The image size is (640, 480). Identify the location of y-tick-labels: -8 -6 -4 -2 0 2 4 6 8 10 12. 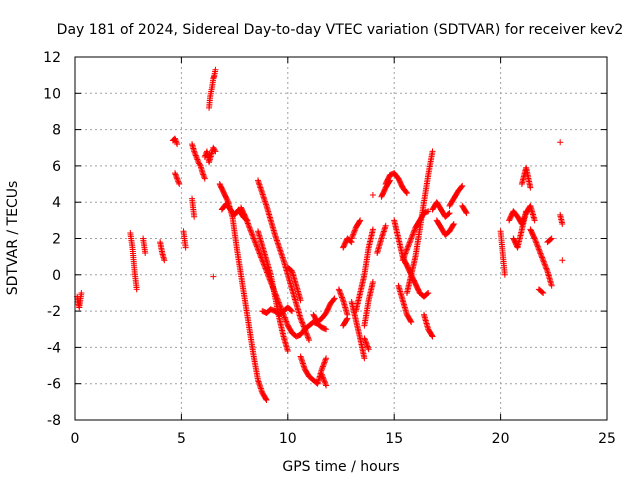
(52, 239).